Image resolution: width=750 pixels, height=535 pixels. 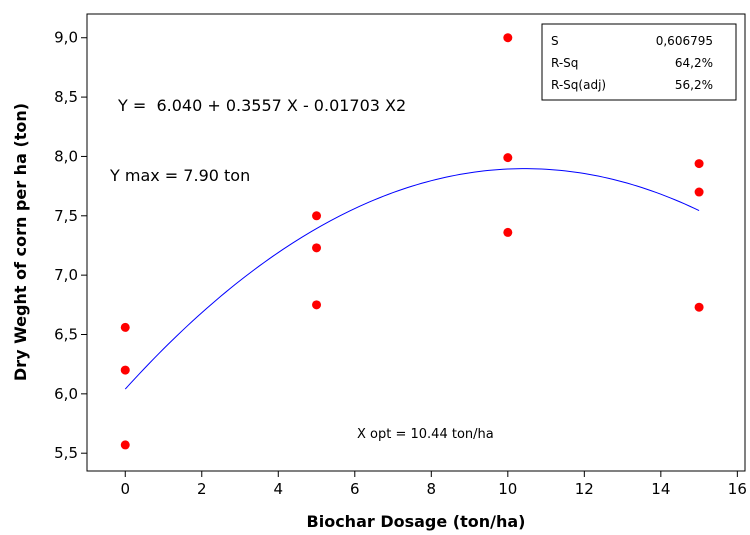 I want to click on stats-box: S 0,606795 R-Sq 64,2% R-Sq(adj) 56,2%, so click(x=639, y=62).